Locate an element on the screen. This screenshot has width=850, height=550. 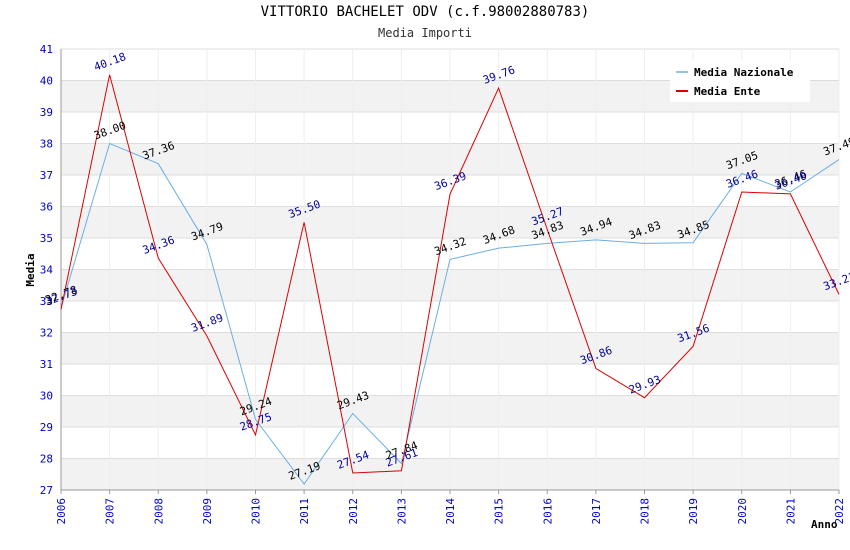
y-tick-label: 41 is located at coordinates (46, 49).